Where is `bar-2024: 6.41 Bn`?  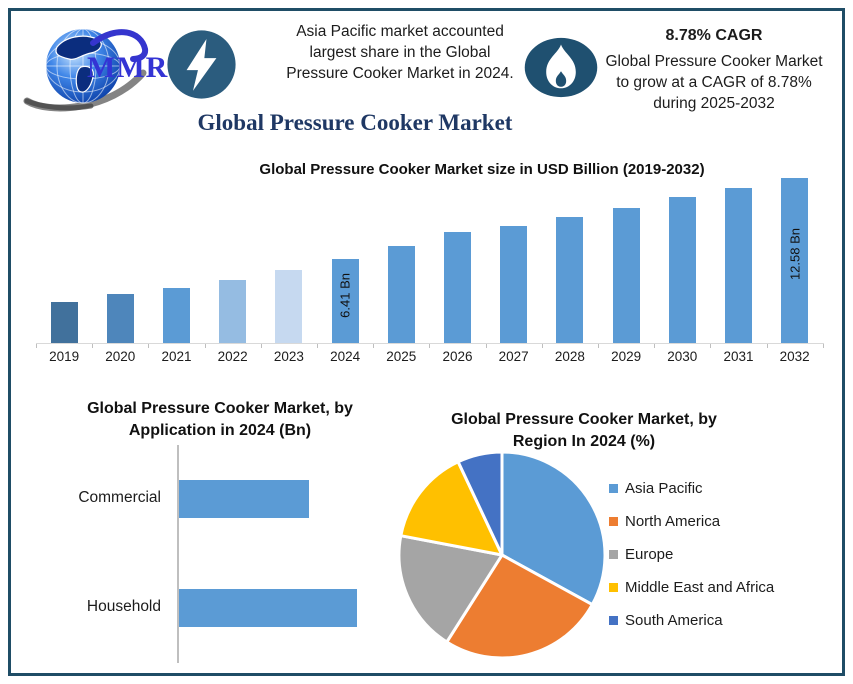 bar-2024: 6.41 Bn is located at coordinates (345, 301).